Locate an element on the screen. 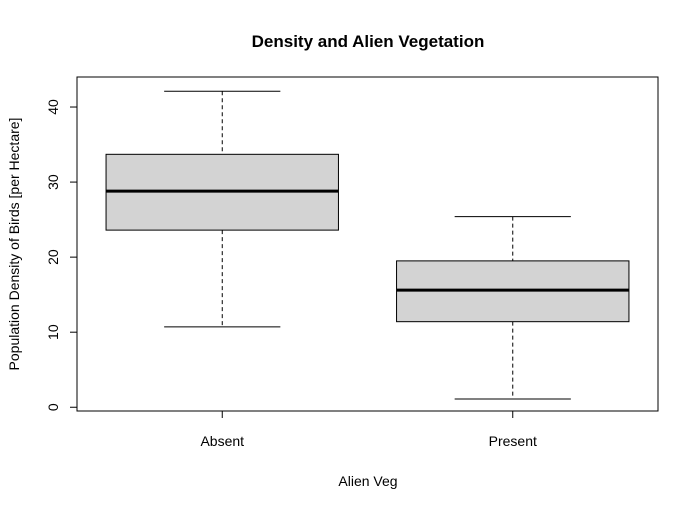 The height and width of the screenshot is (510, 699). y-tick-label: 30 is located at coordinates (53, 182).